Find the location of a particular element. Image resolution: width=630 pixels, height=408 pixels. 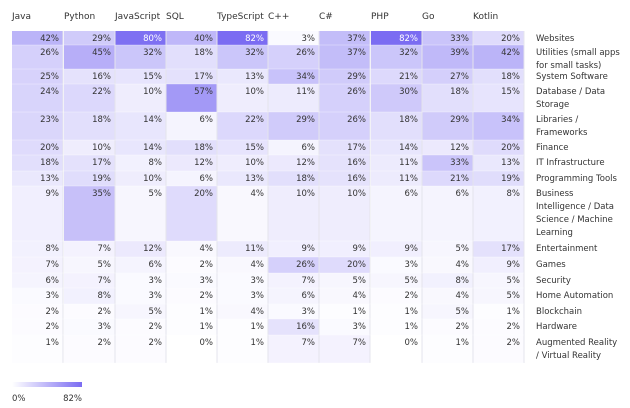

cell-hardware-kotlin is located at coordinates (498, 327).